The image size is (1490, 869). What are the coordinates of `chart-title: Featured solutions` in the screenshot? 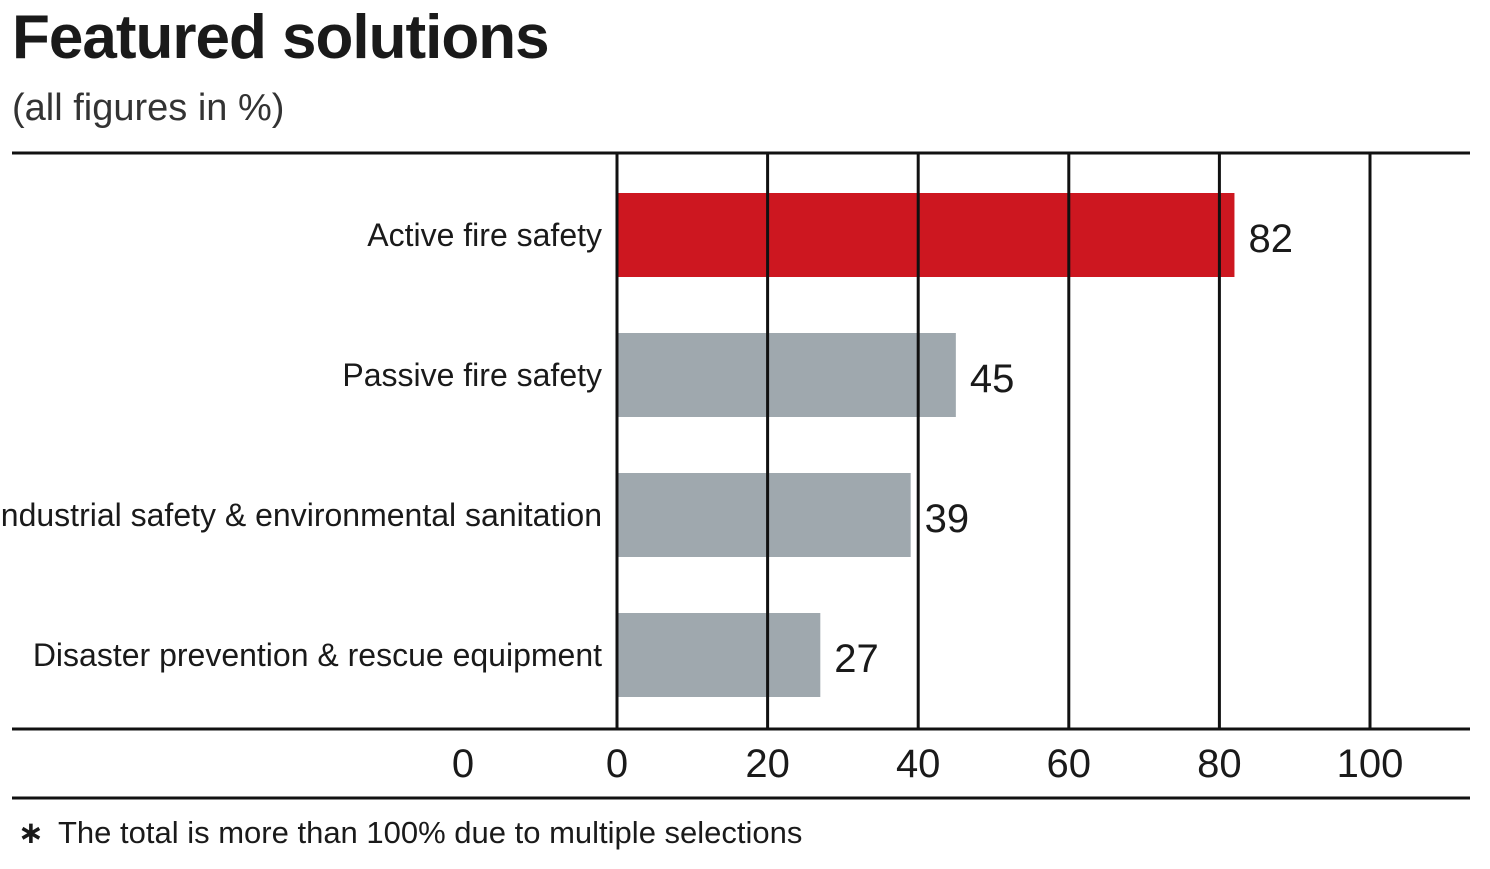 It's located at (281, 37).